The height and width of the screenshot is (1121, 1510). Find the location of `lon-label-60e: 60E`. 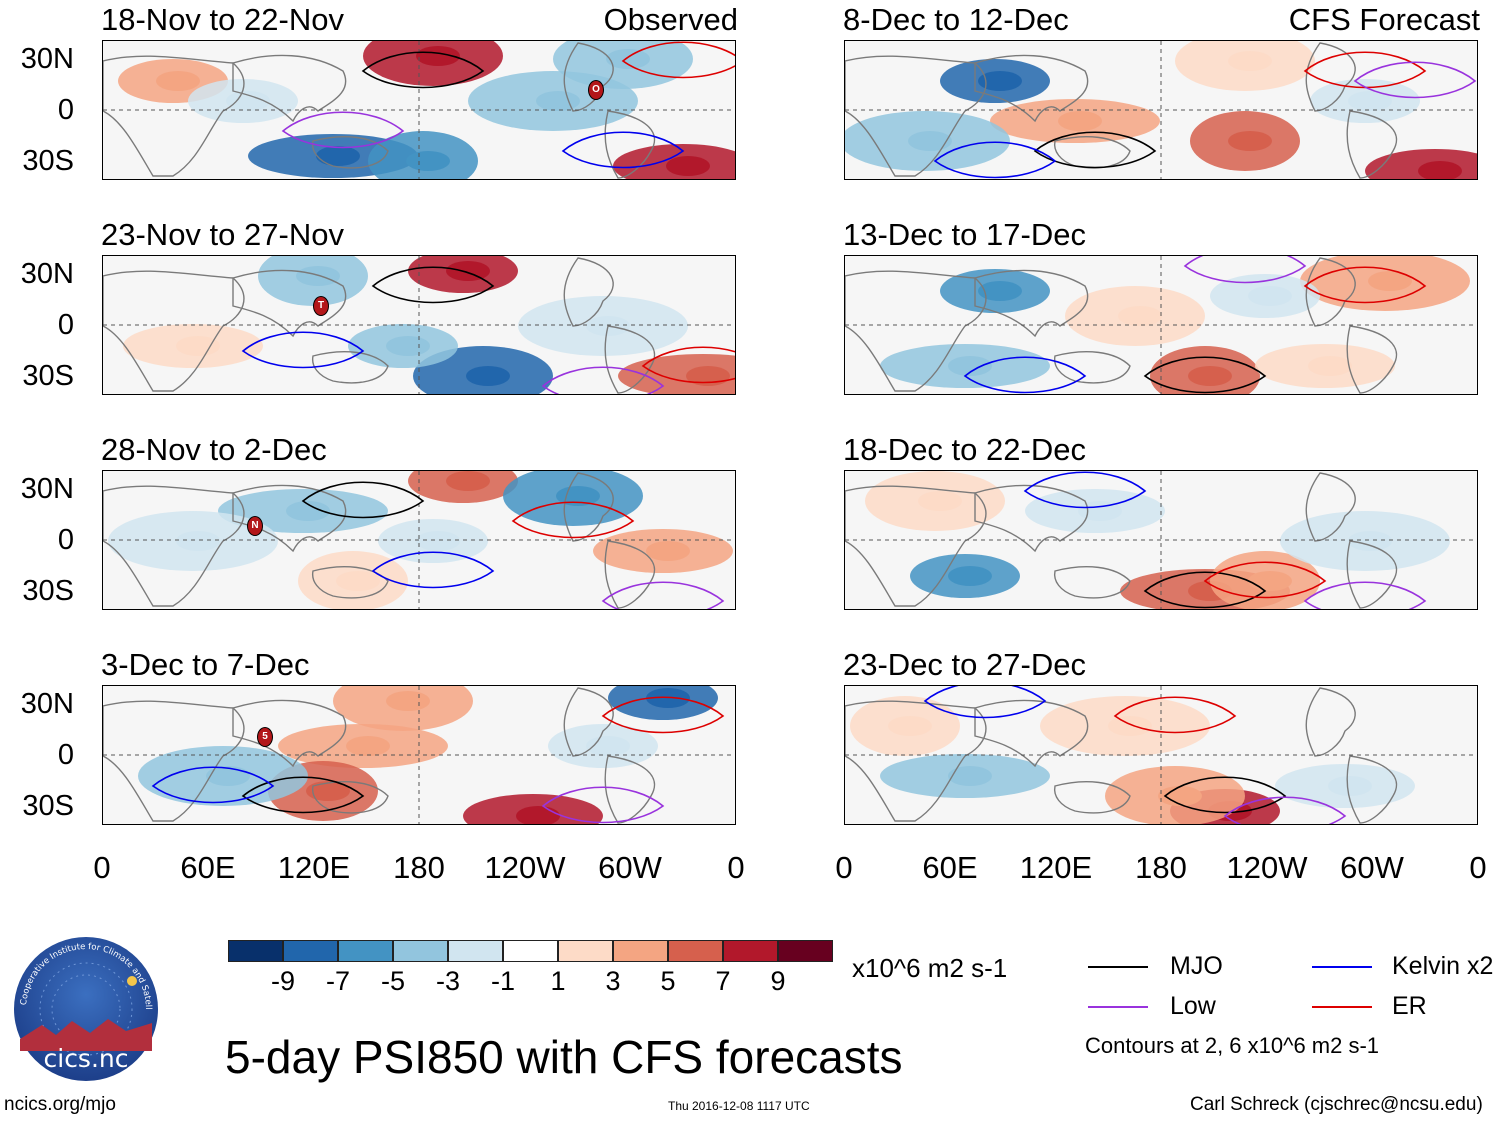

lon-label-60e: 60E is located at coordinates (208, 867).